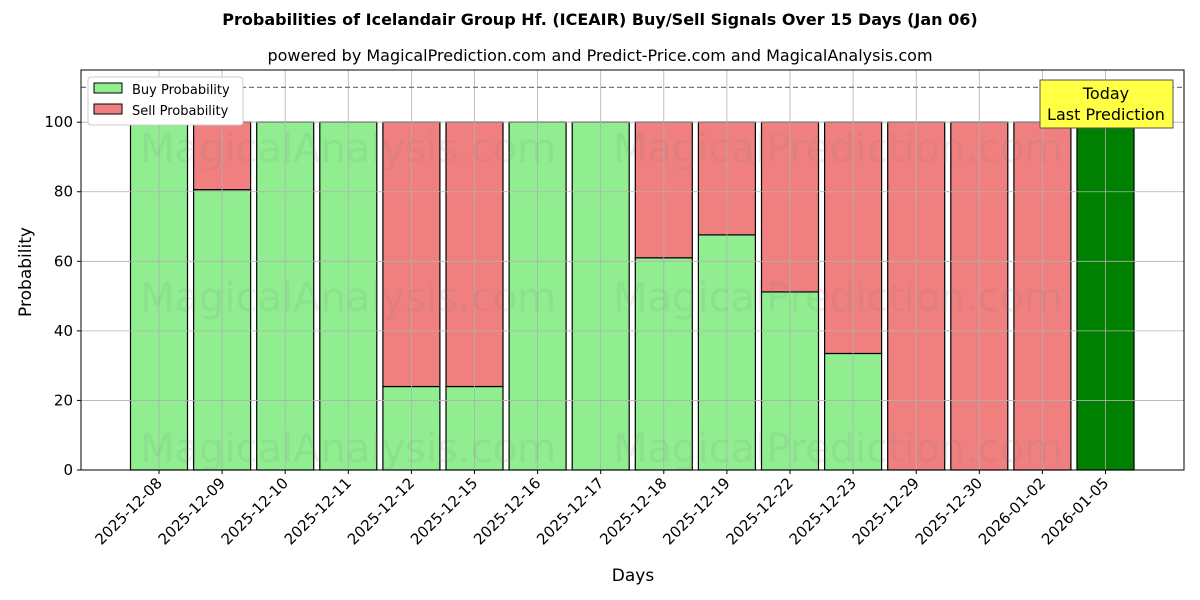 Image resolution: width=1200 pixels, height=600 pixels. I want to click on y-axis-label: Probability, so click(26, 272).